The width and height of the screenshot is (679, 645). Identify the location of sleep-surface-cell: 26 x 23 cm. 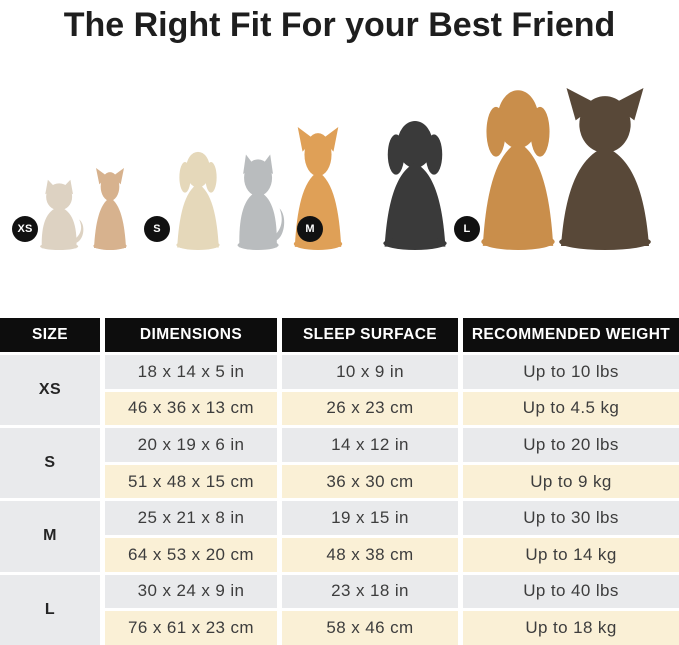
(370, 408).